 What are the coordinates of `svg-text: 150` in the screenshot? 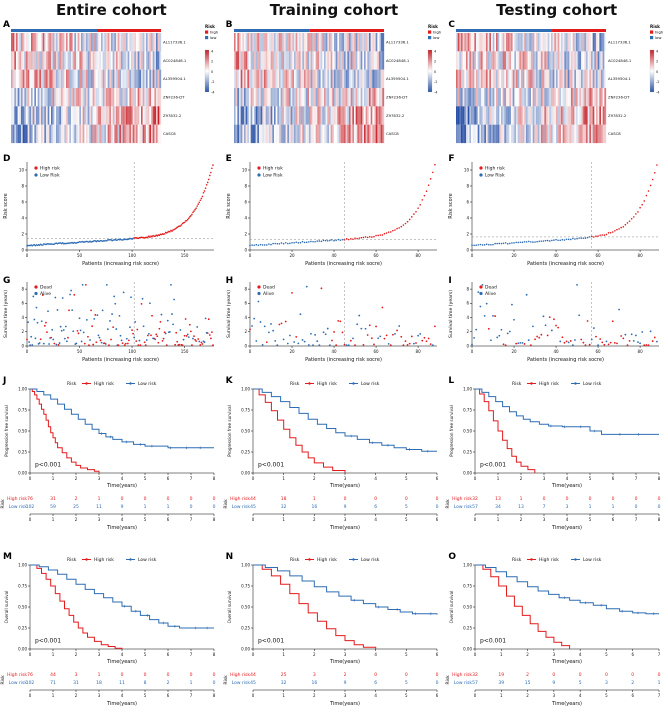 It's located at (185, 255).